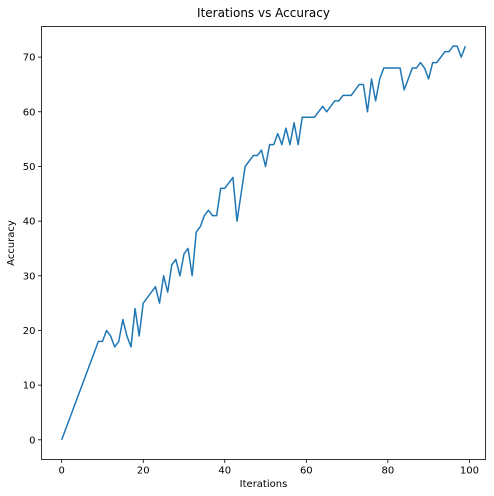  I want to click on y-tick-label: 20, so click(29, 331).